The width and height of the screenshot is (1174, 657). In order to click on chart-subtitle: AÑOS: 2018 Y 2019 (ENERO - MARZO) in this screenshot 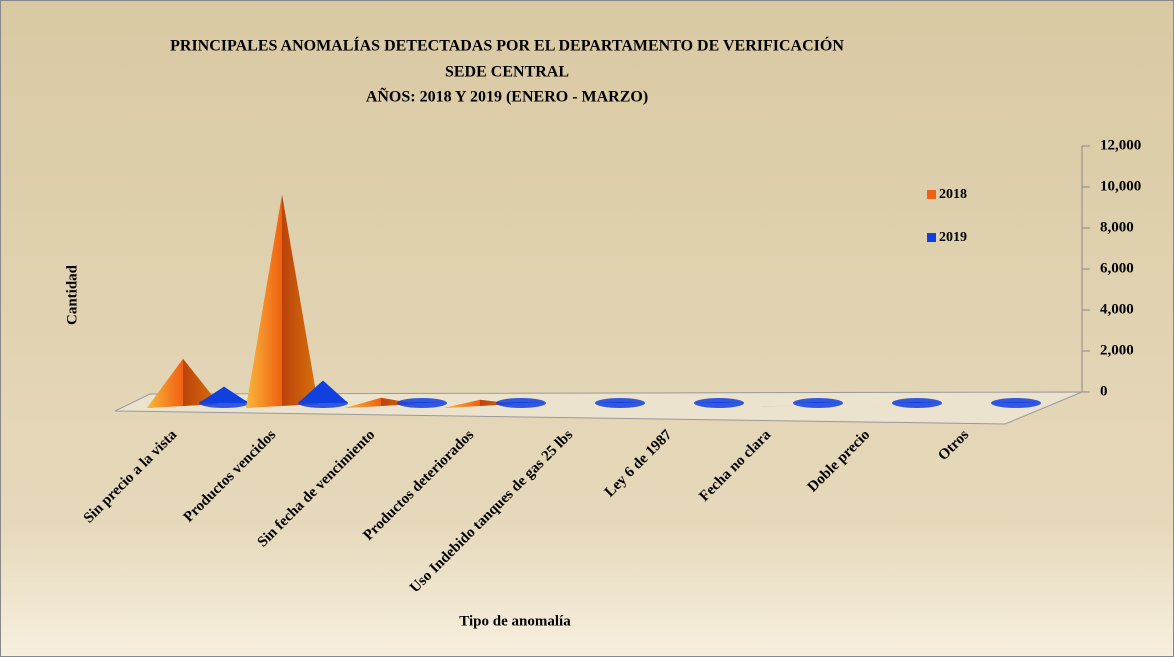, I will do `click(507, 96)`.